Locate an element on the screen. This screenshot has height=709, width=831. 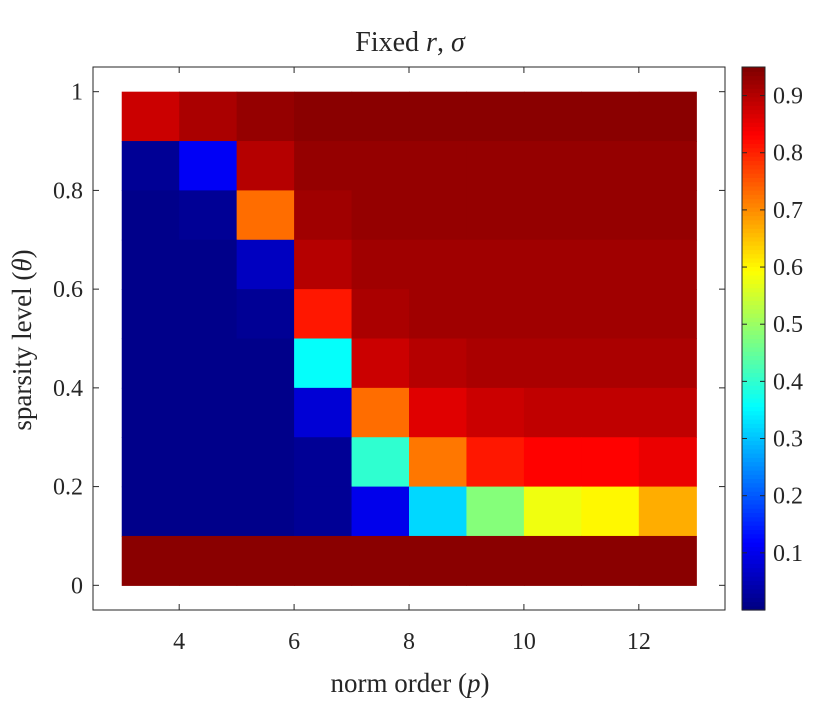
x-axis-label-var: p is located at coordinates (473, 683).